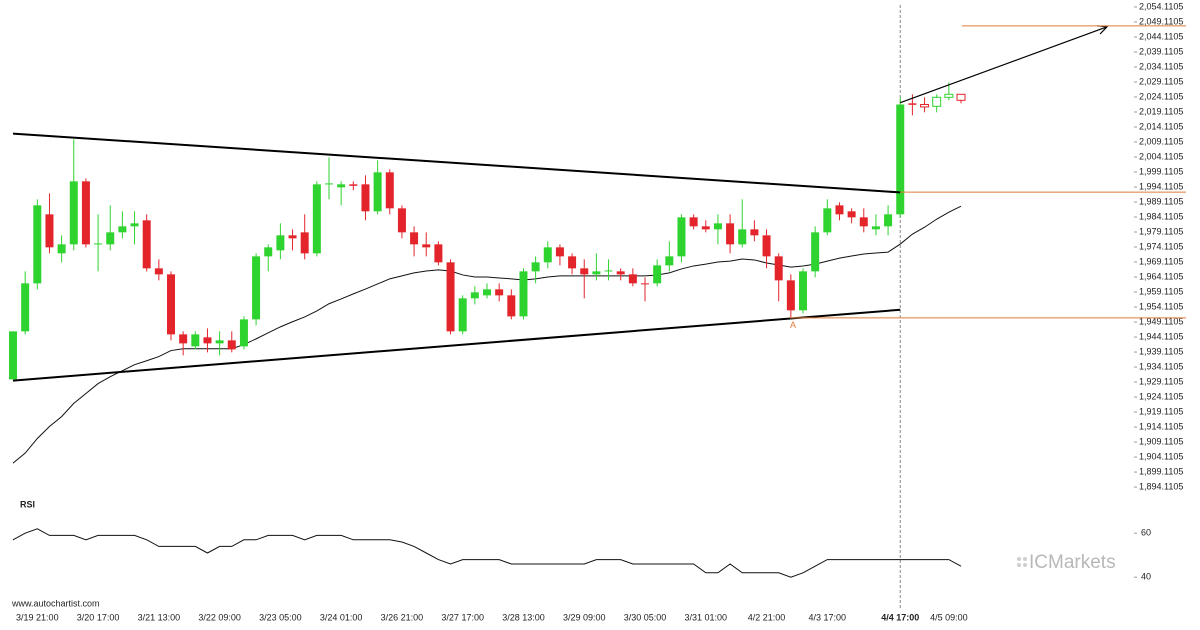  Describe the element at coordinates (1161, 111) in the screenshot. I see `y-tick-label: 2,019.1105` at that location.